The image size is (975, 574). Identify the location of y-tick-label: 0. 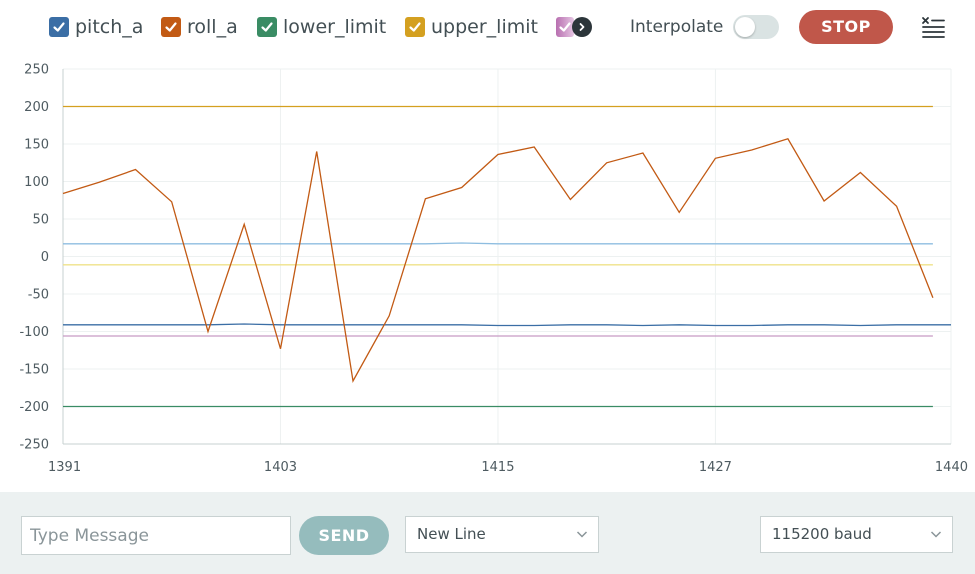
(45, 257).